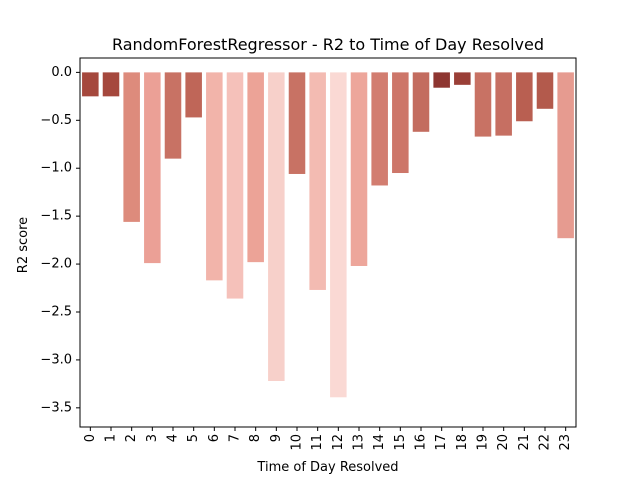  What do you see at coordinates (235, 438) in the screenshot?
I see `x-tick-label-7: 7` at bounding box center [235, 438].